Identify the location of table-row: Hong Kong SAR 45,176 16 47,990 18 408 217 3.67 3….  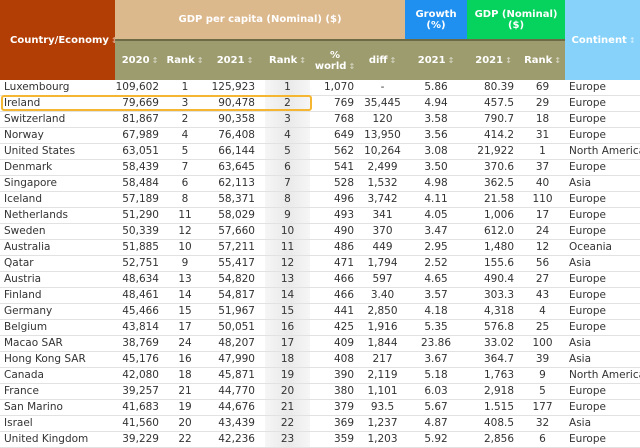
(320, 360).